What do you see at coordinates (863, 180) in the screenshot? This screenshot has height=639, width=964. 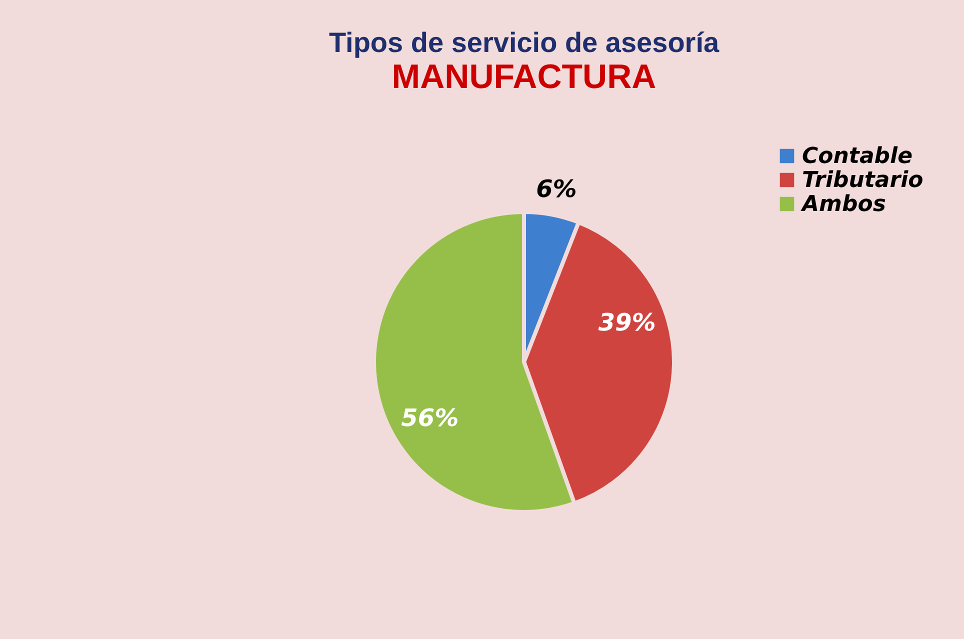 I see `legend-label: Tributario` at bounding box center [863, 180].